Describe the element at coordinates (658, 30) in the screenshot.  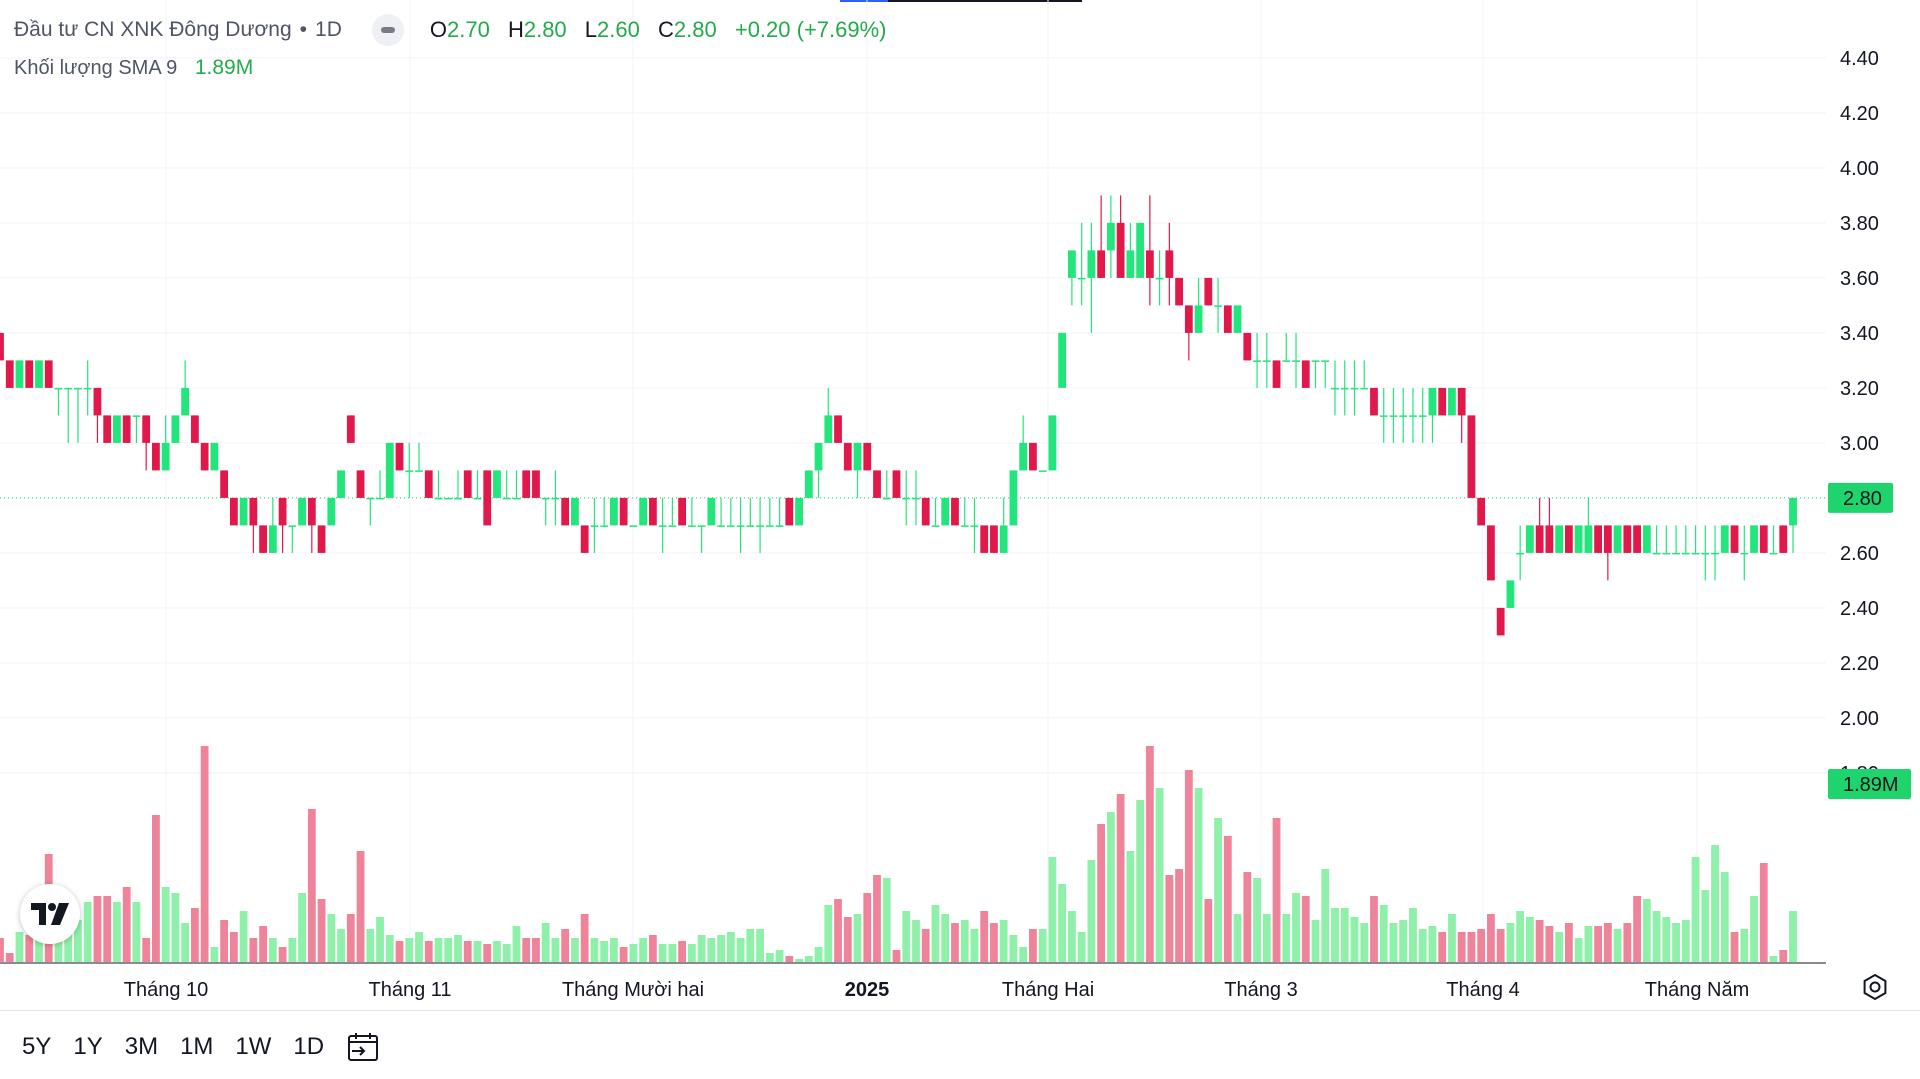
I see `ohlc-values: O2.70 H2.80 L2.60 C2.80 +0.20 (+7.69%)` at that location.